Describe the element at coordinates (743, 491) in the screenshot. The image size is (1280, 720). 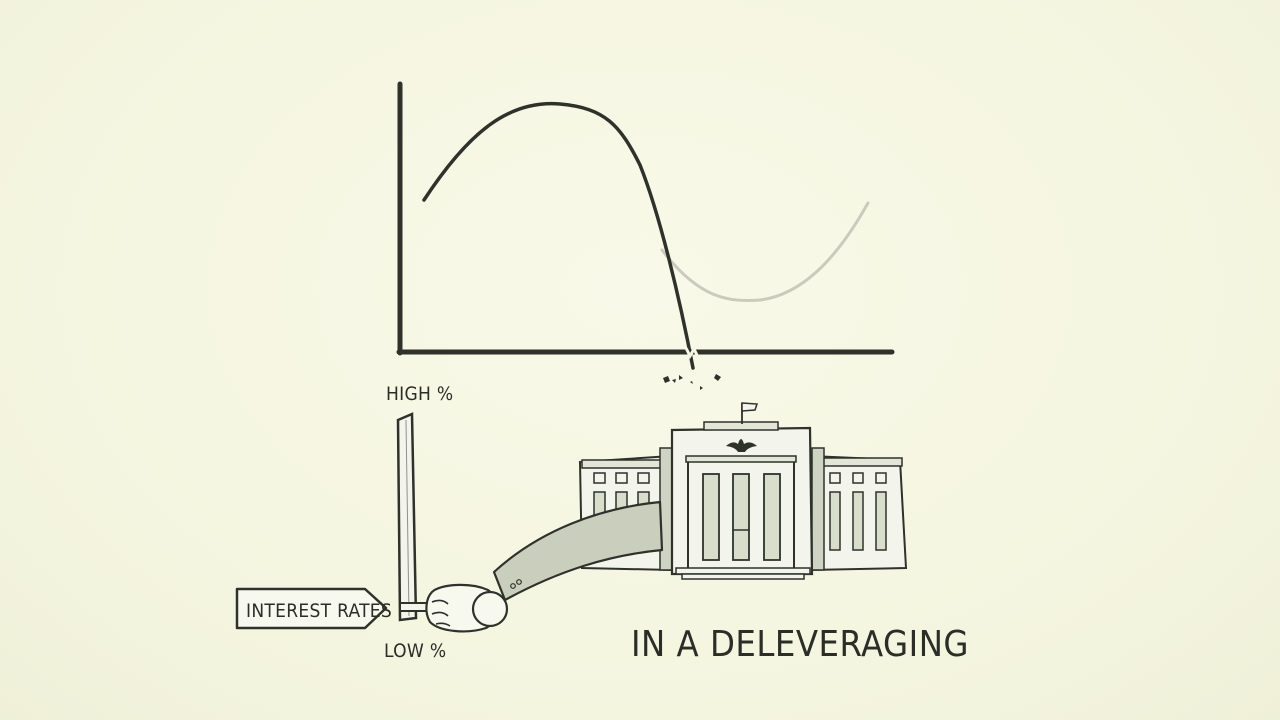
I see `central-bank-building-icon` at that location.